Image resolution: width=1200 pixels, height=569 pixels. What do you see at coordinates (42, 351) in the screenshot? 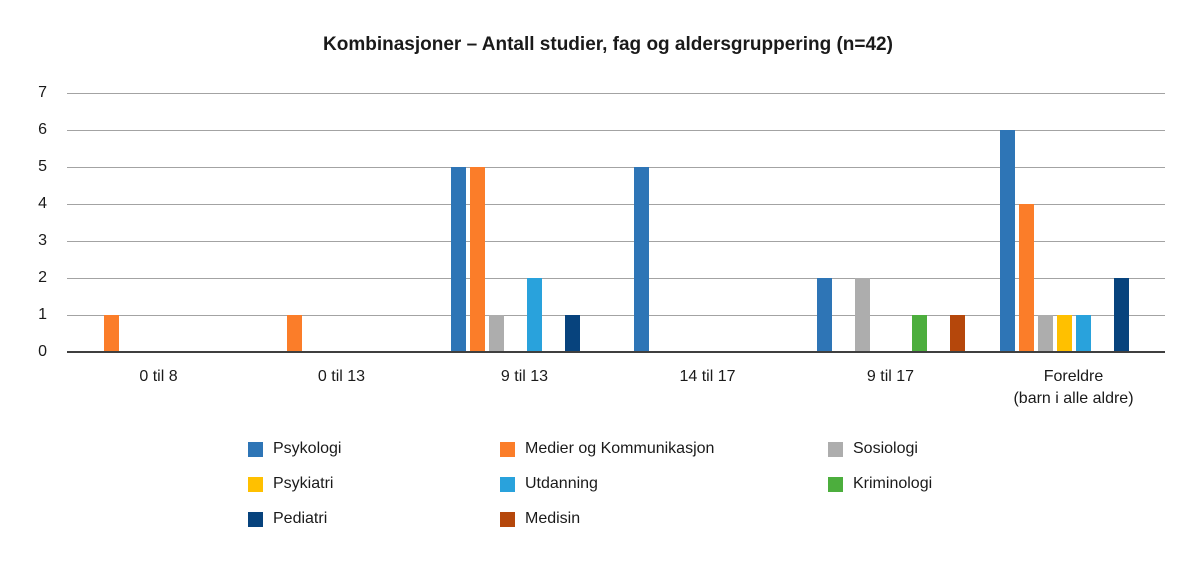
I see `y-tick-label-0: 0` at bounding box center [42, 351].